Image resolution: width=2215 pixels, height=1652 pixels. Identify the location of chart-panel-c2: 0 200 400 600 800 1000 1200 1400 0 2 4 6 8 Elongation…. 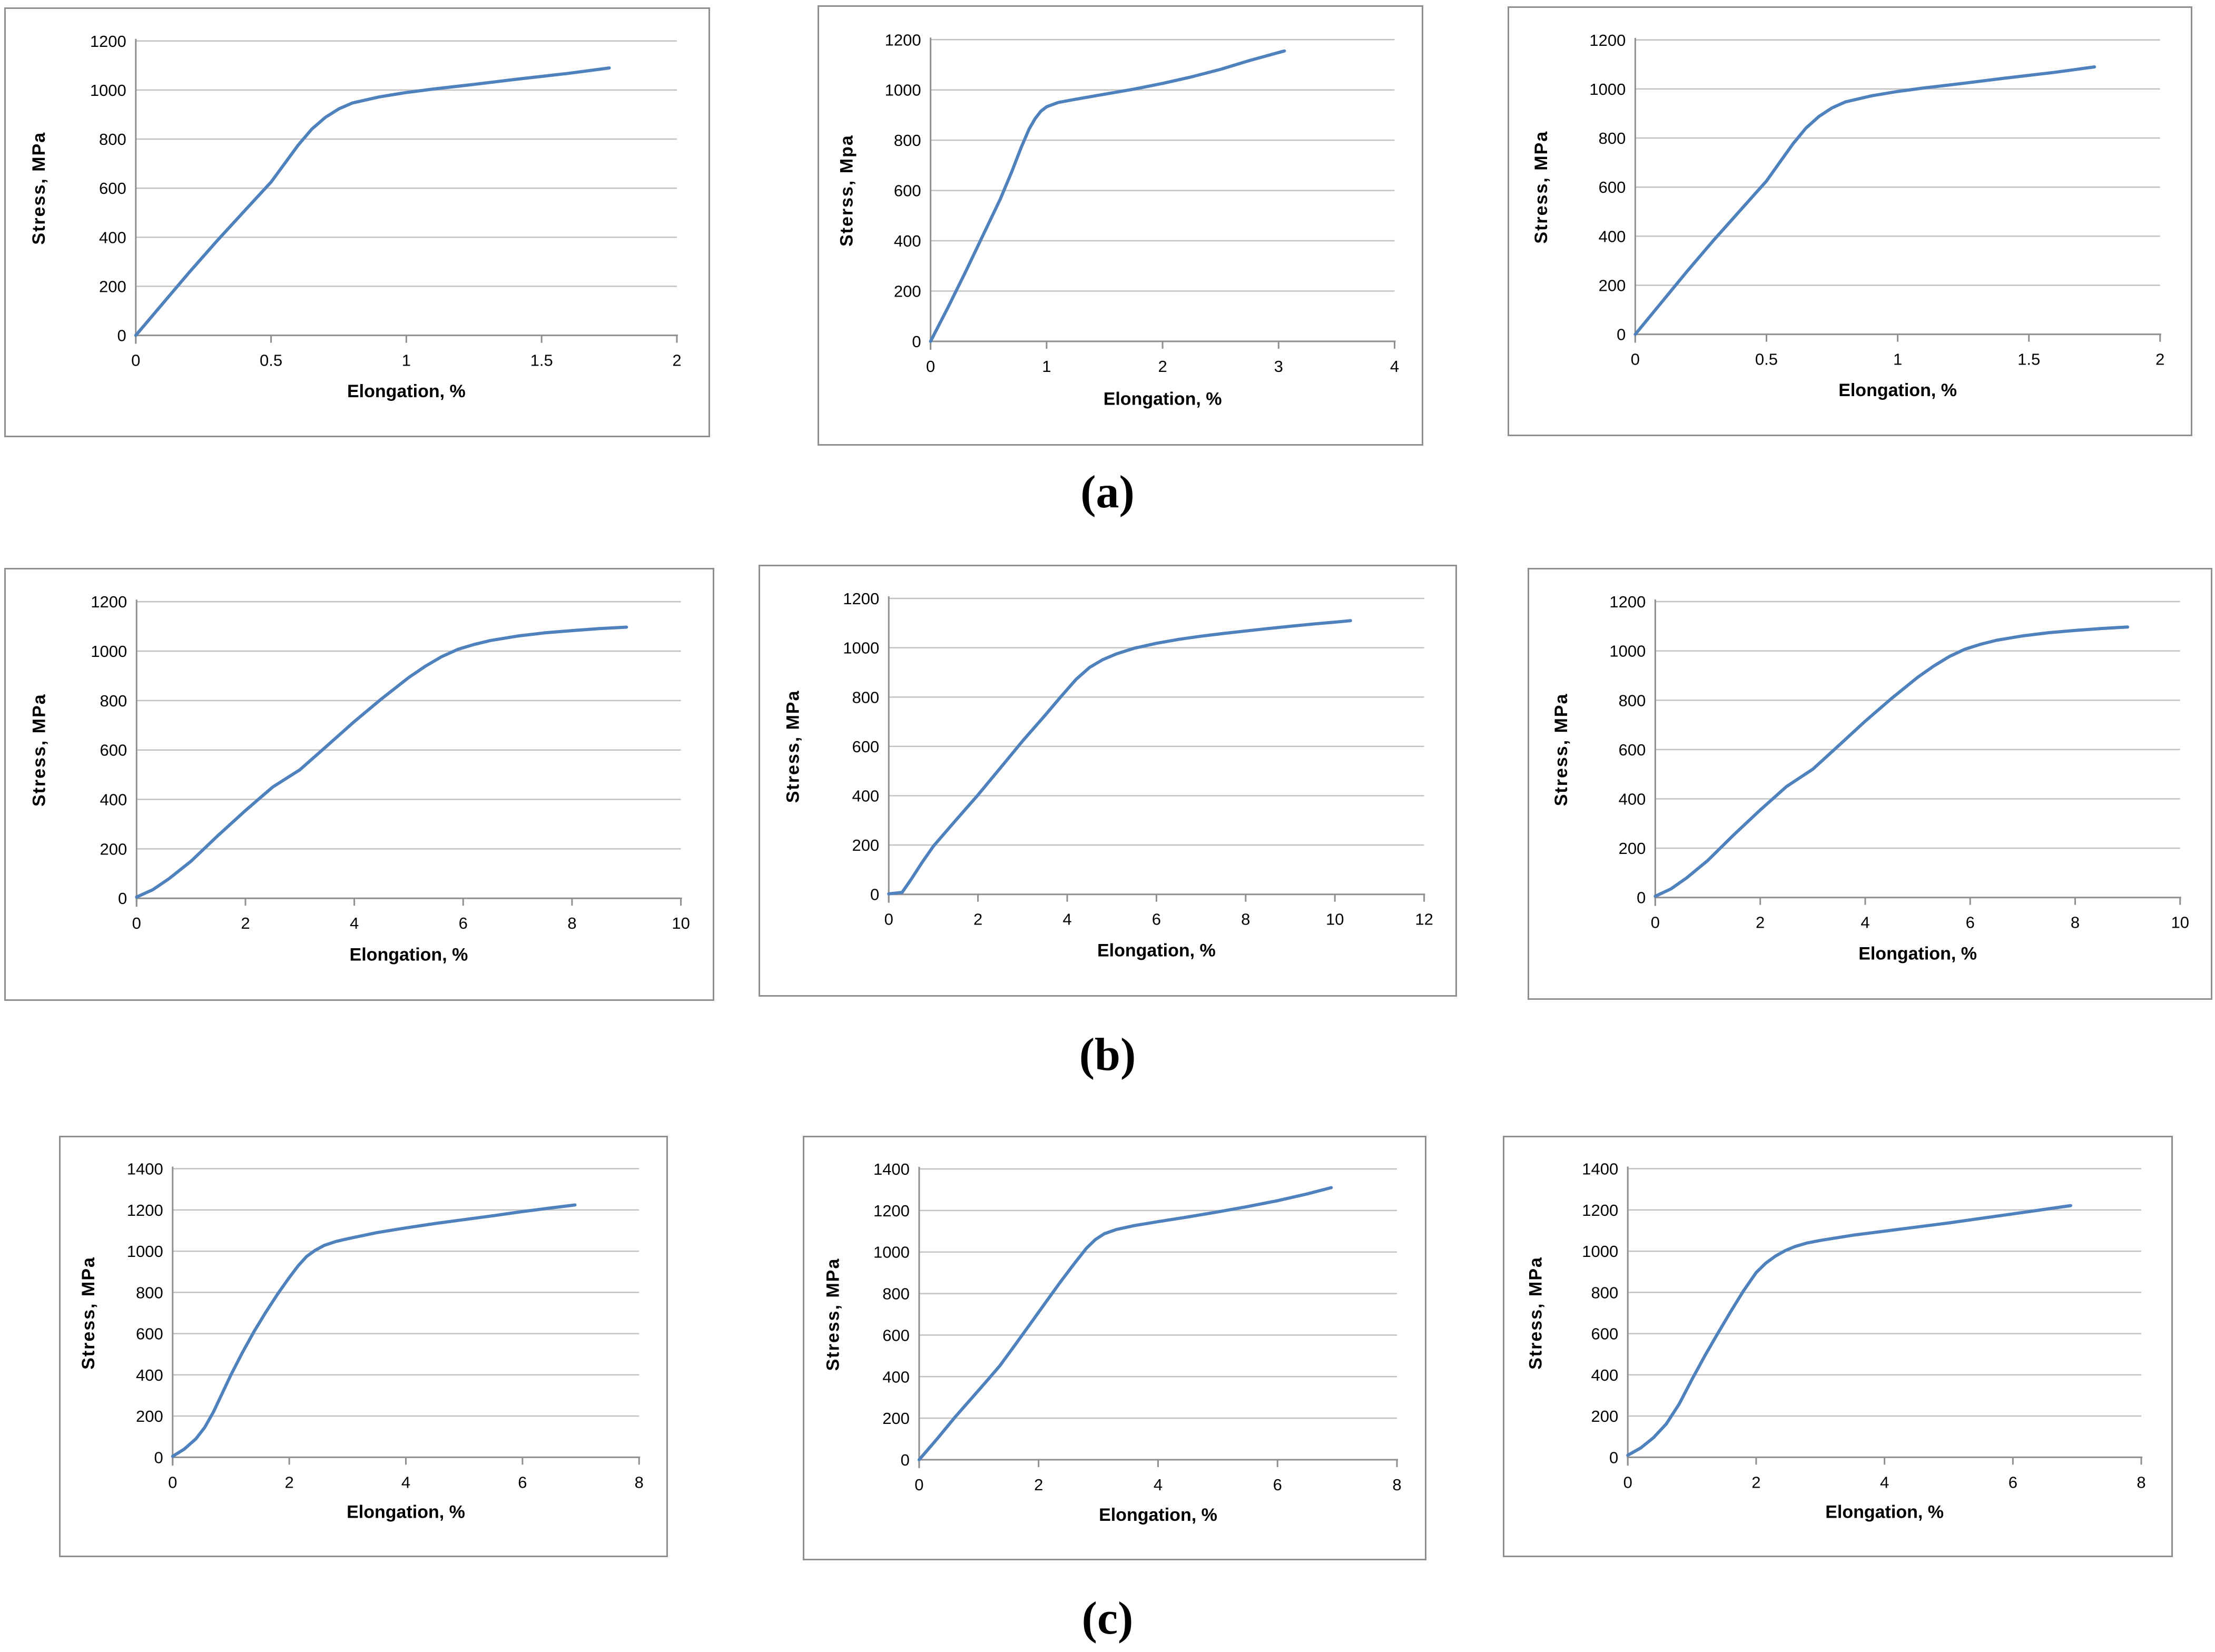
(1114, 1348).